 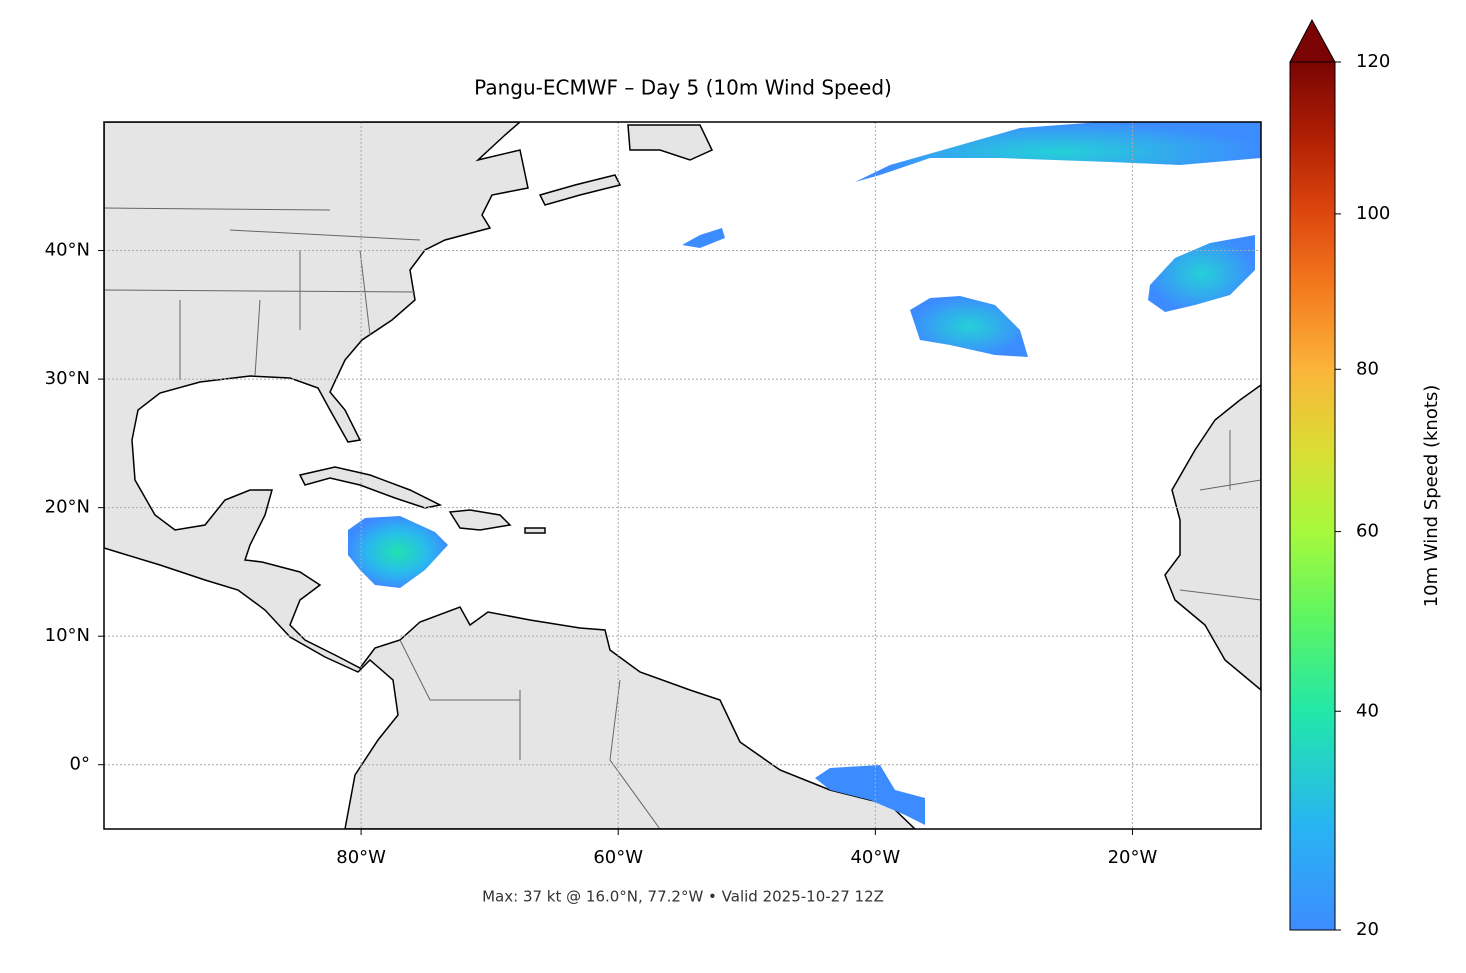 What do you see at coordinates (370, 487) in the screenshot?
I see `cuba` at bounding box center [370, 487].